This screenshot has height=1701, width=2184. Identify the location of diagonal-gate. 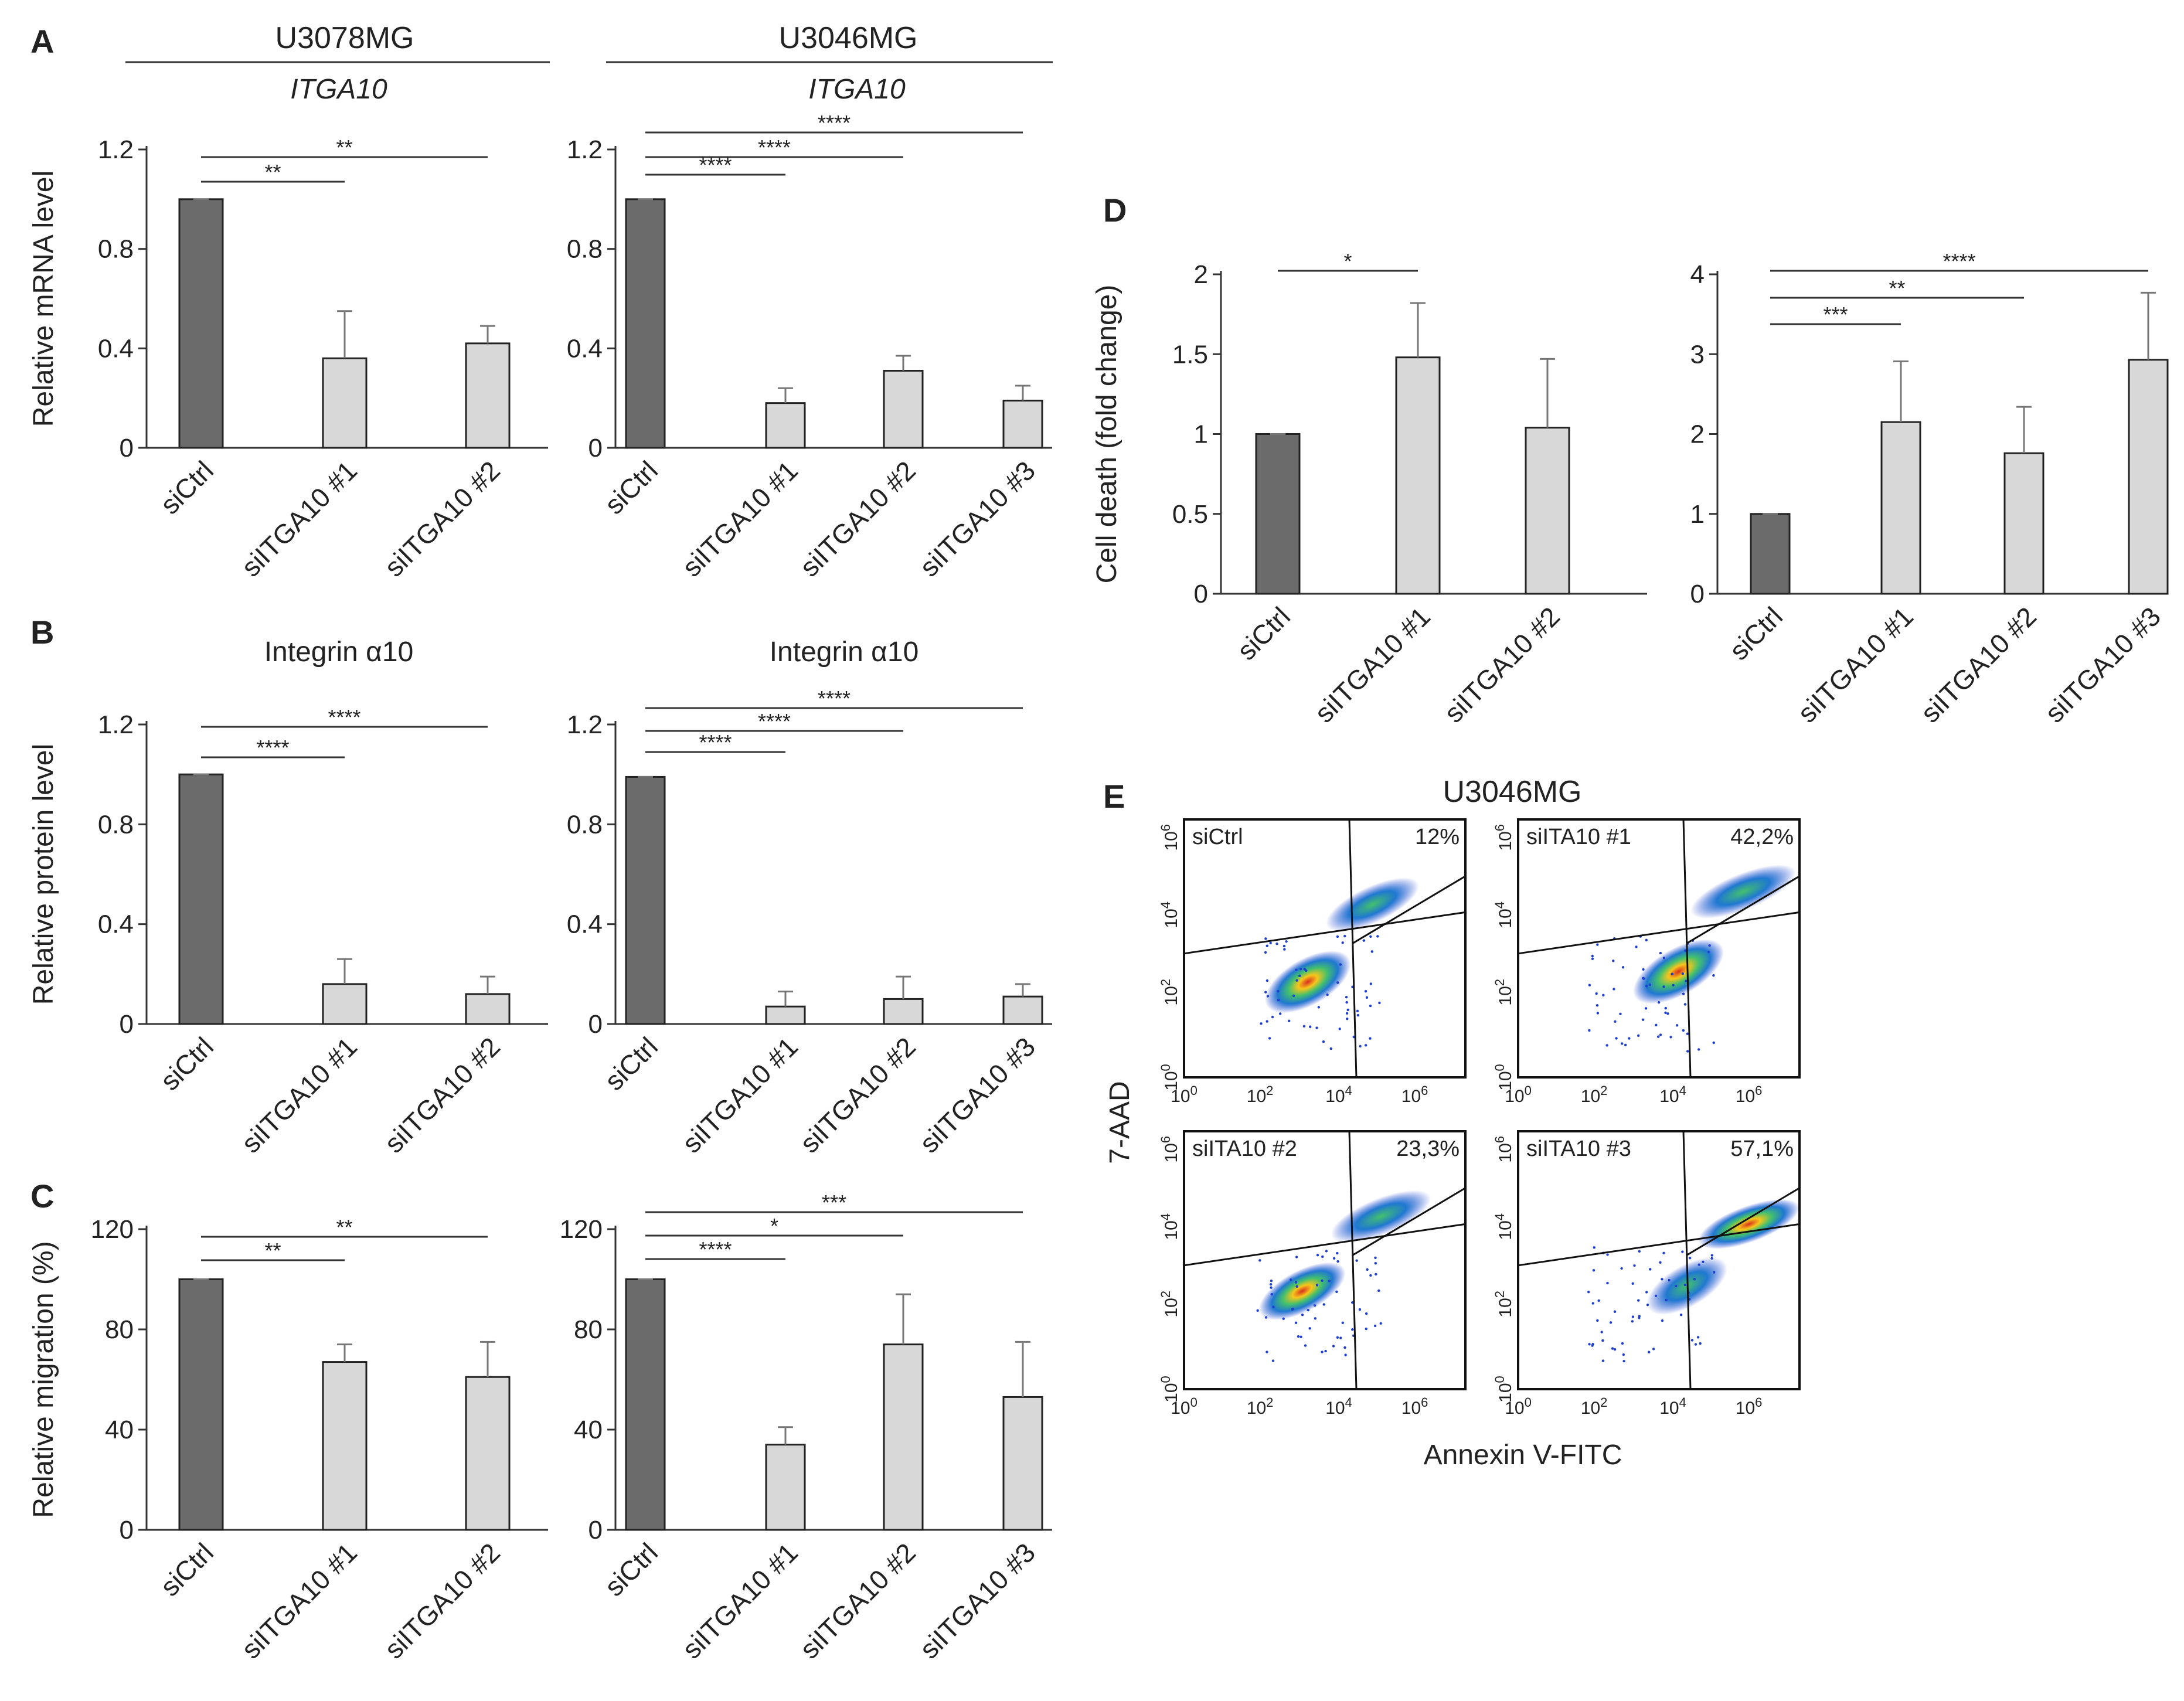
(1743, 909).